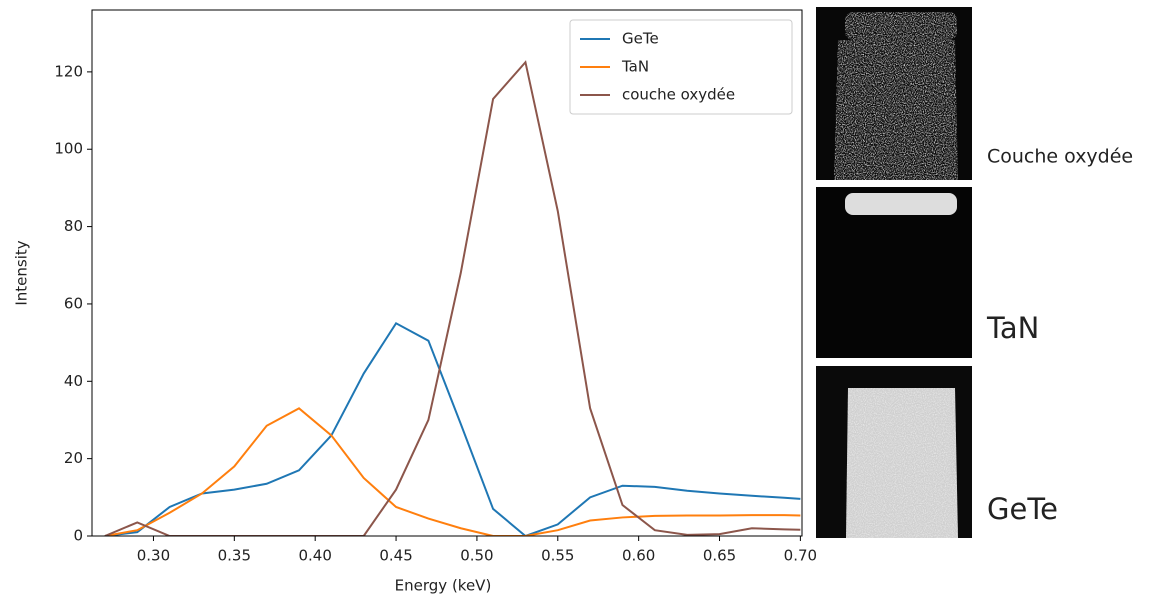  Describe the element at coordinates (902, 463) in the screenshot. I see `image-noise` at that location.